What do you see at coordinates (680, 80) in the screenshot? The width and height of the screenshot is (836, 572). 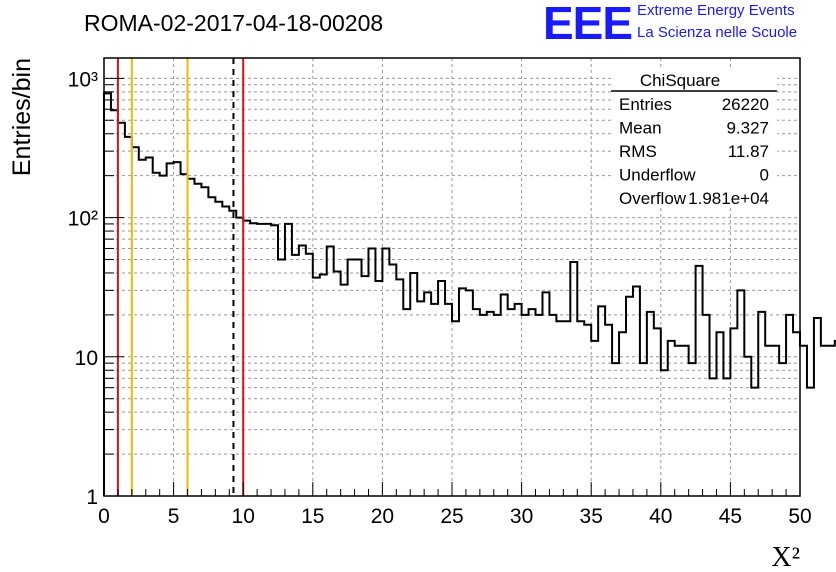 I see `stats-box-title: ChiSquare` at bounding box center [680, 80].